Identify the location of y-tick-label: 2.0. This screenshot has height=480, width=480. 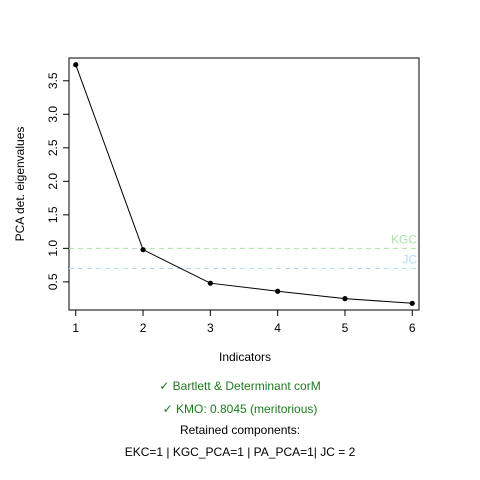
(53, 181).